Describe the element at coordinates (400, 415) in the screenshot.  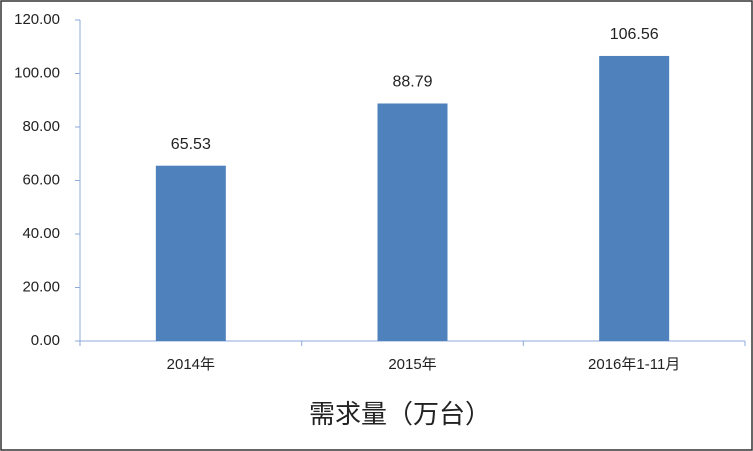
I see `x-axis-title: 需求量（万台）` at that location.